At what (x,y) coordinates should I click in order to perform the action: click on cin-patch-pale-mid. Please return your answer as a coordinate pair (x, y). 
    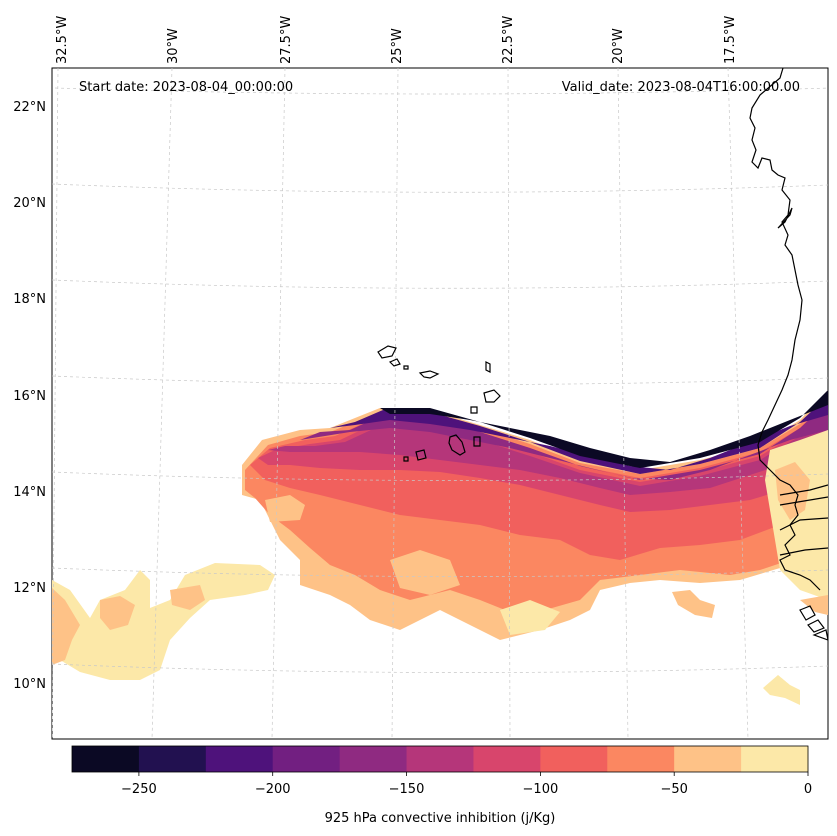
    Looking at the image, I should click on (425, 572).